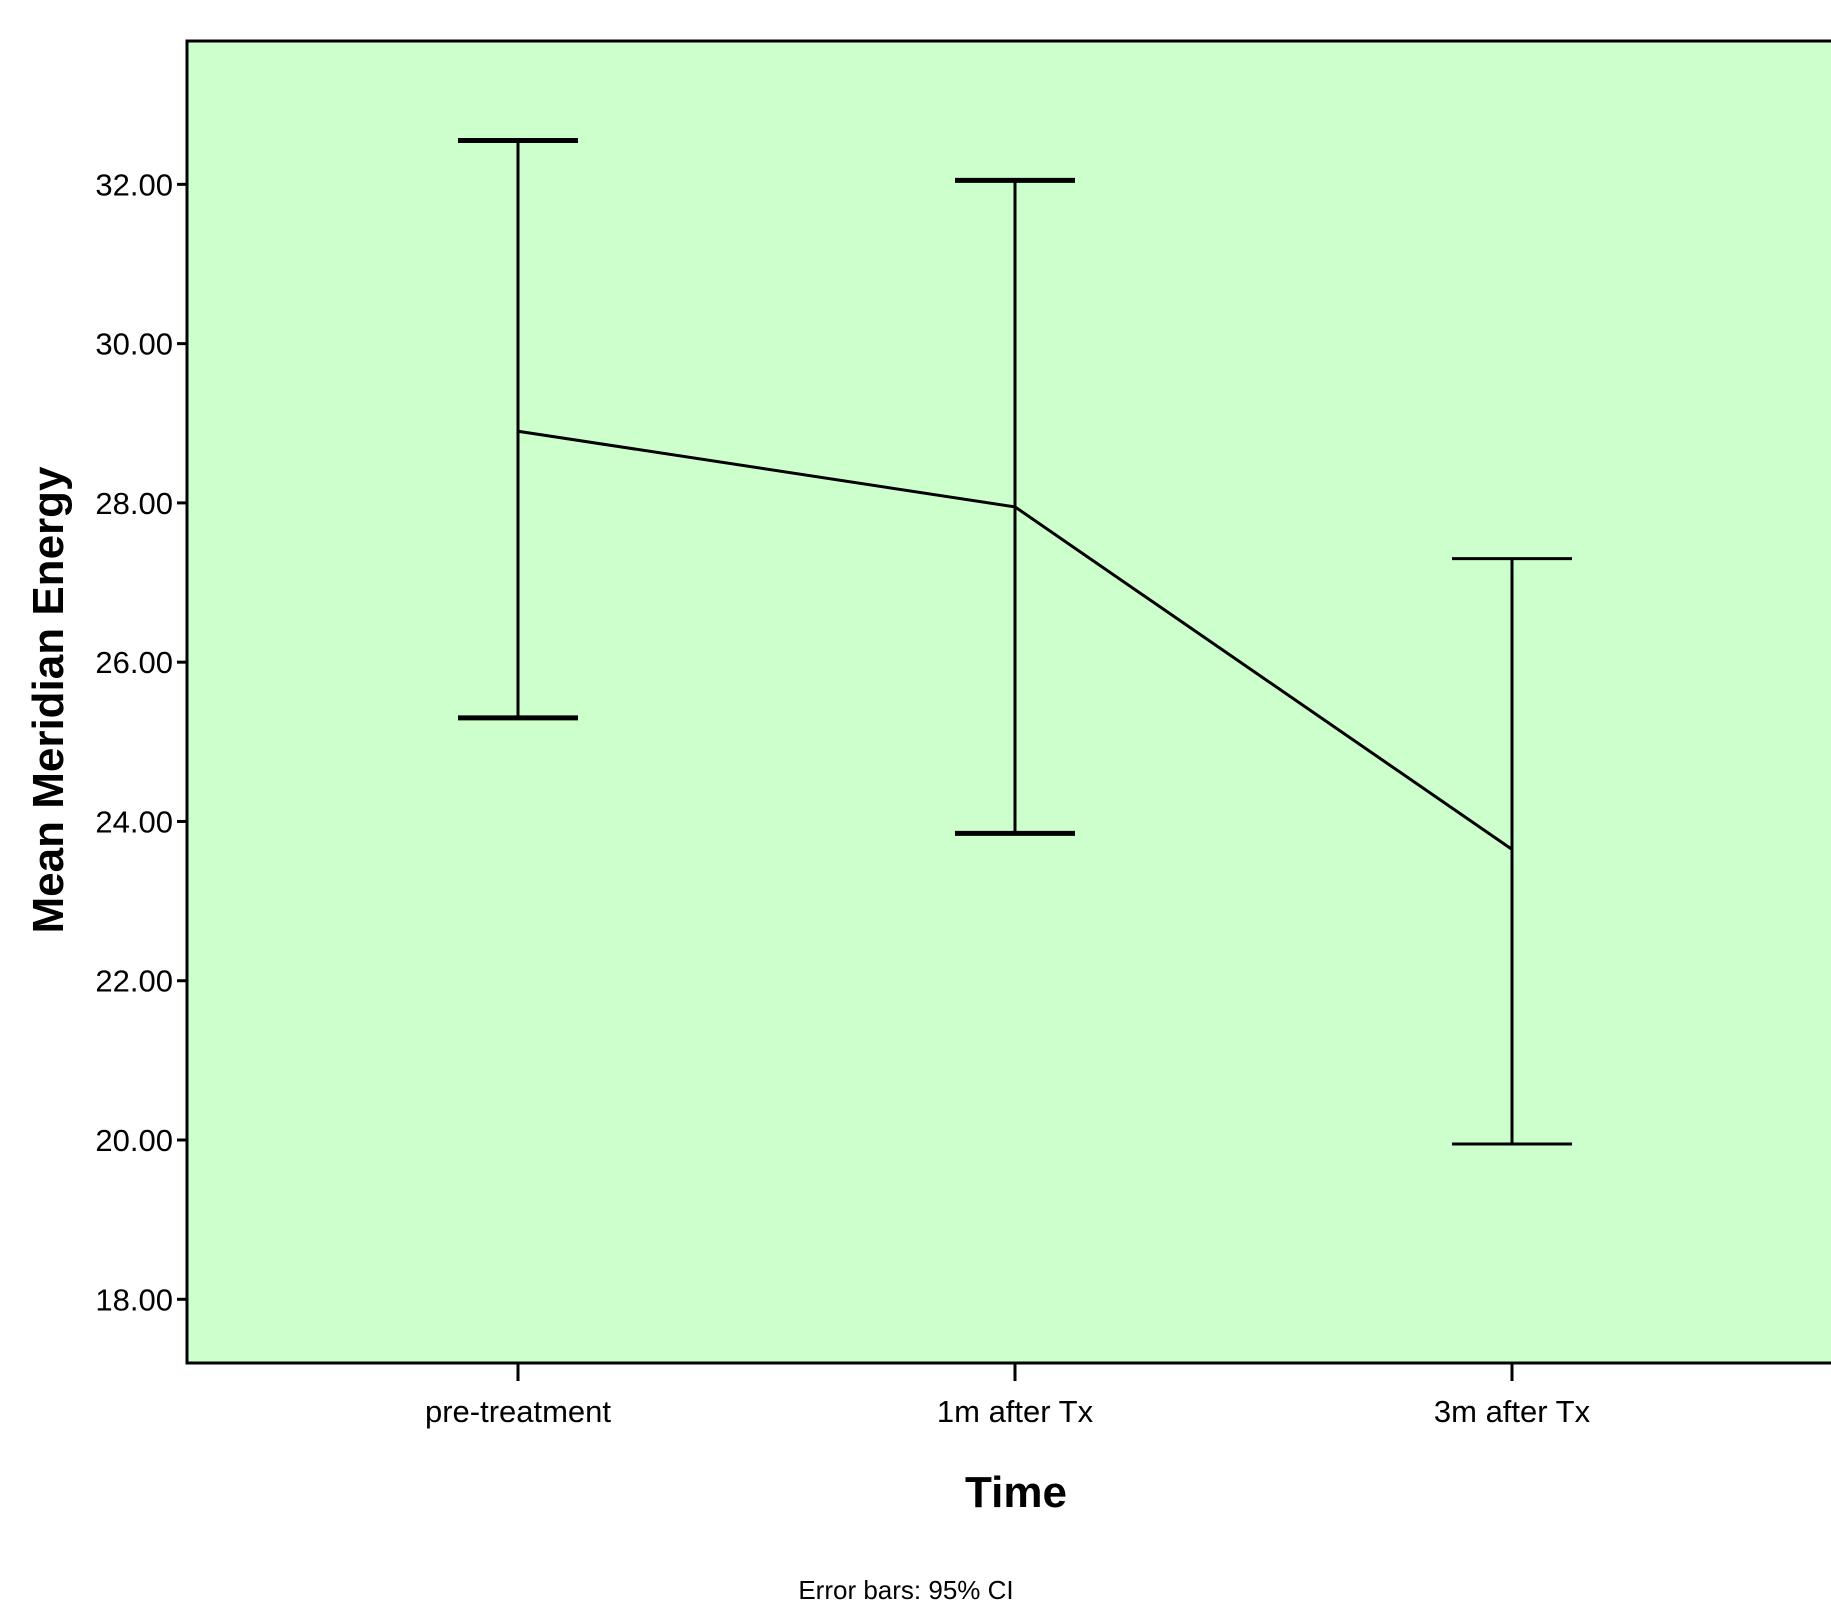 The image size is (1831, 1605). I want to click on mean-line, so click(1015, 640).